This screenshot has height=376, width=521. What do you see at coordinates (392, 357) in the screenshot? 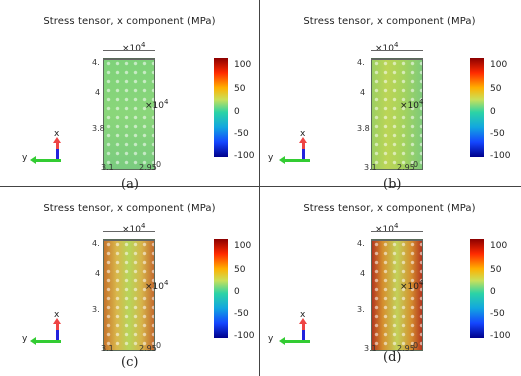
I see `panel-caption: (d)` at bounding box center [392, 357].